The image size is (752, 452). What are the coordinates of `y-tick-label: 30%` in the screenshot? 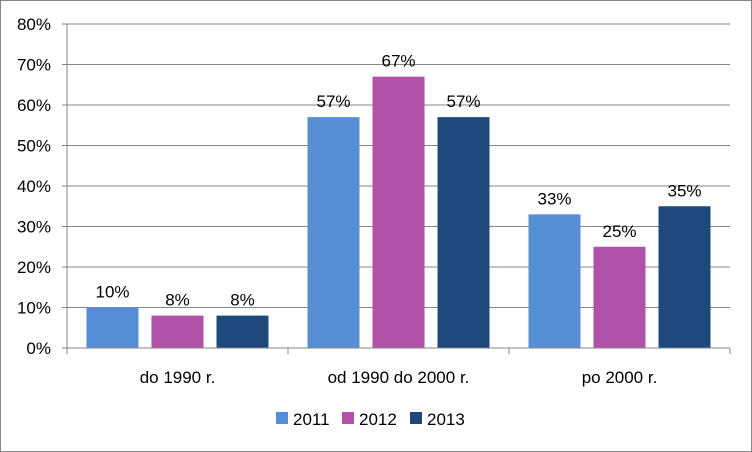 It's located at (34, 227).